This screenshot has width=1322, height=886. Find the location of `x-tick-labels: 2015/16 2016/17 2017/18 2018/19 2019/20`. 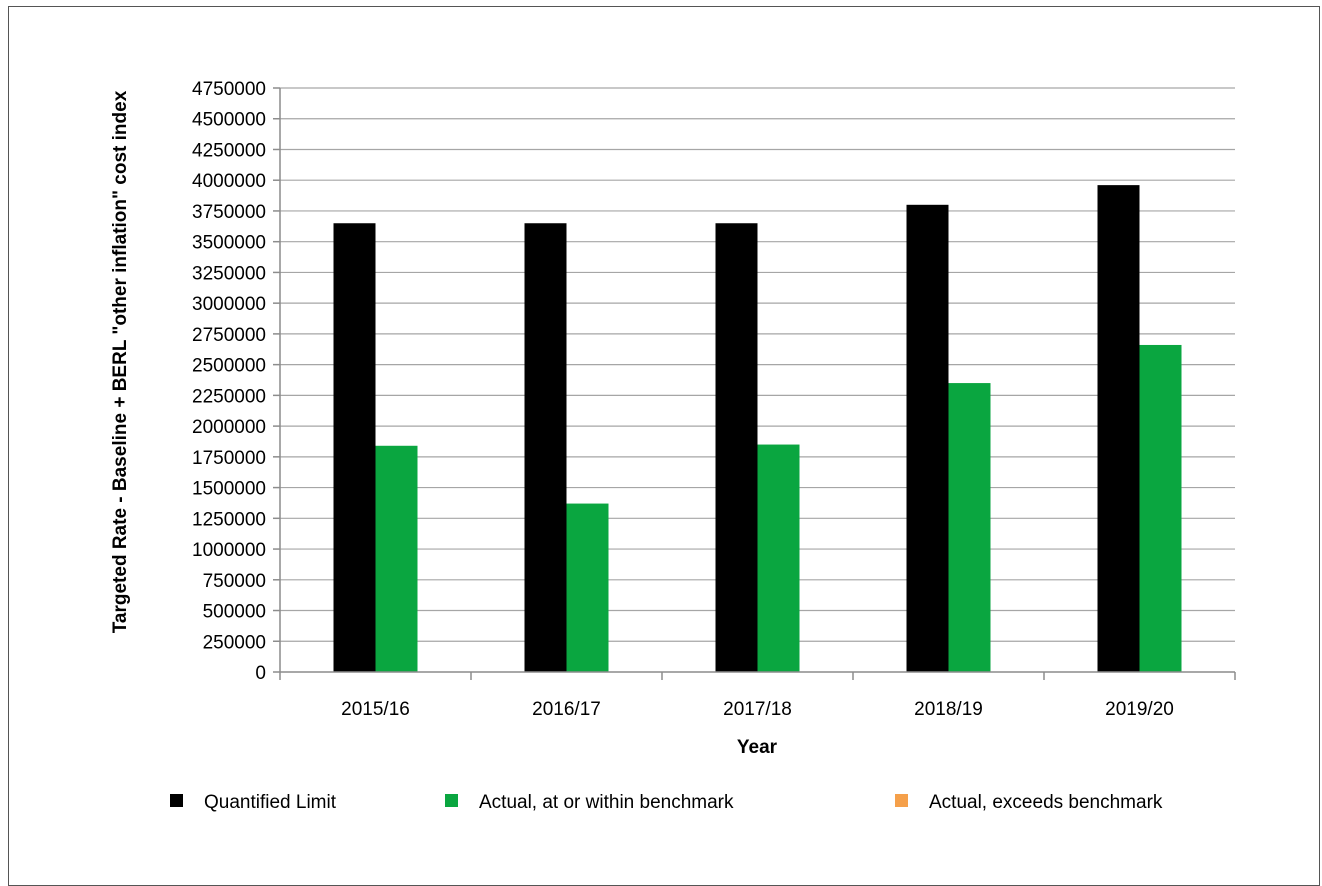

x-tick-labels: 2015/16 2016/17 2017/18 2018/19 2019/20 is located at coordinates (757, 709).